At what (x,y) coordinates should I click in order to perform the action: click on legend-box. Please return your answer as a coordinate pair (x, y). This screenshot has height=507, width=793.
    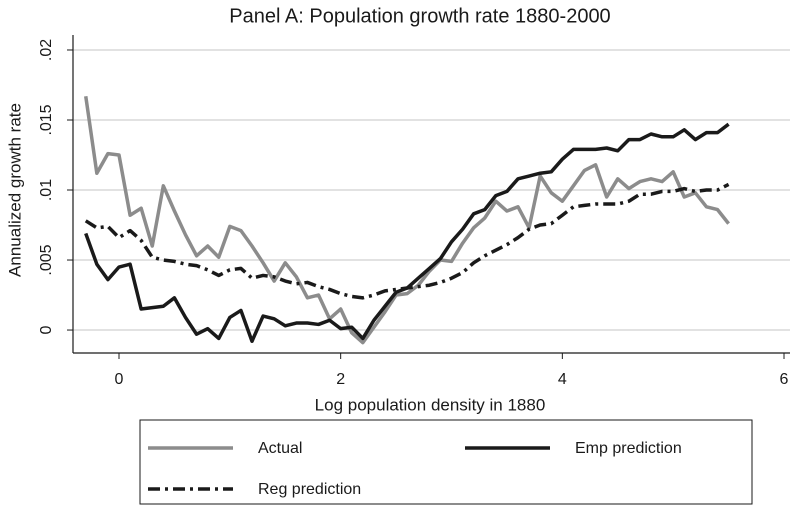
    Looking at the image, I should click on (446, 462).